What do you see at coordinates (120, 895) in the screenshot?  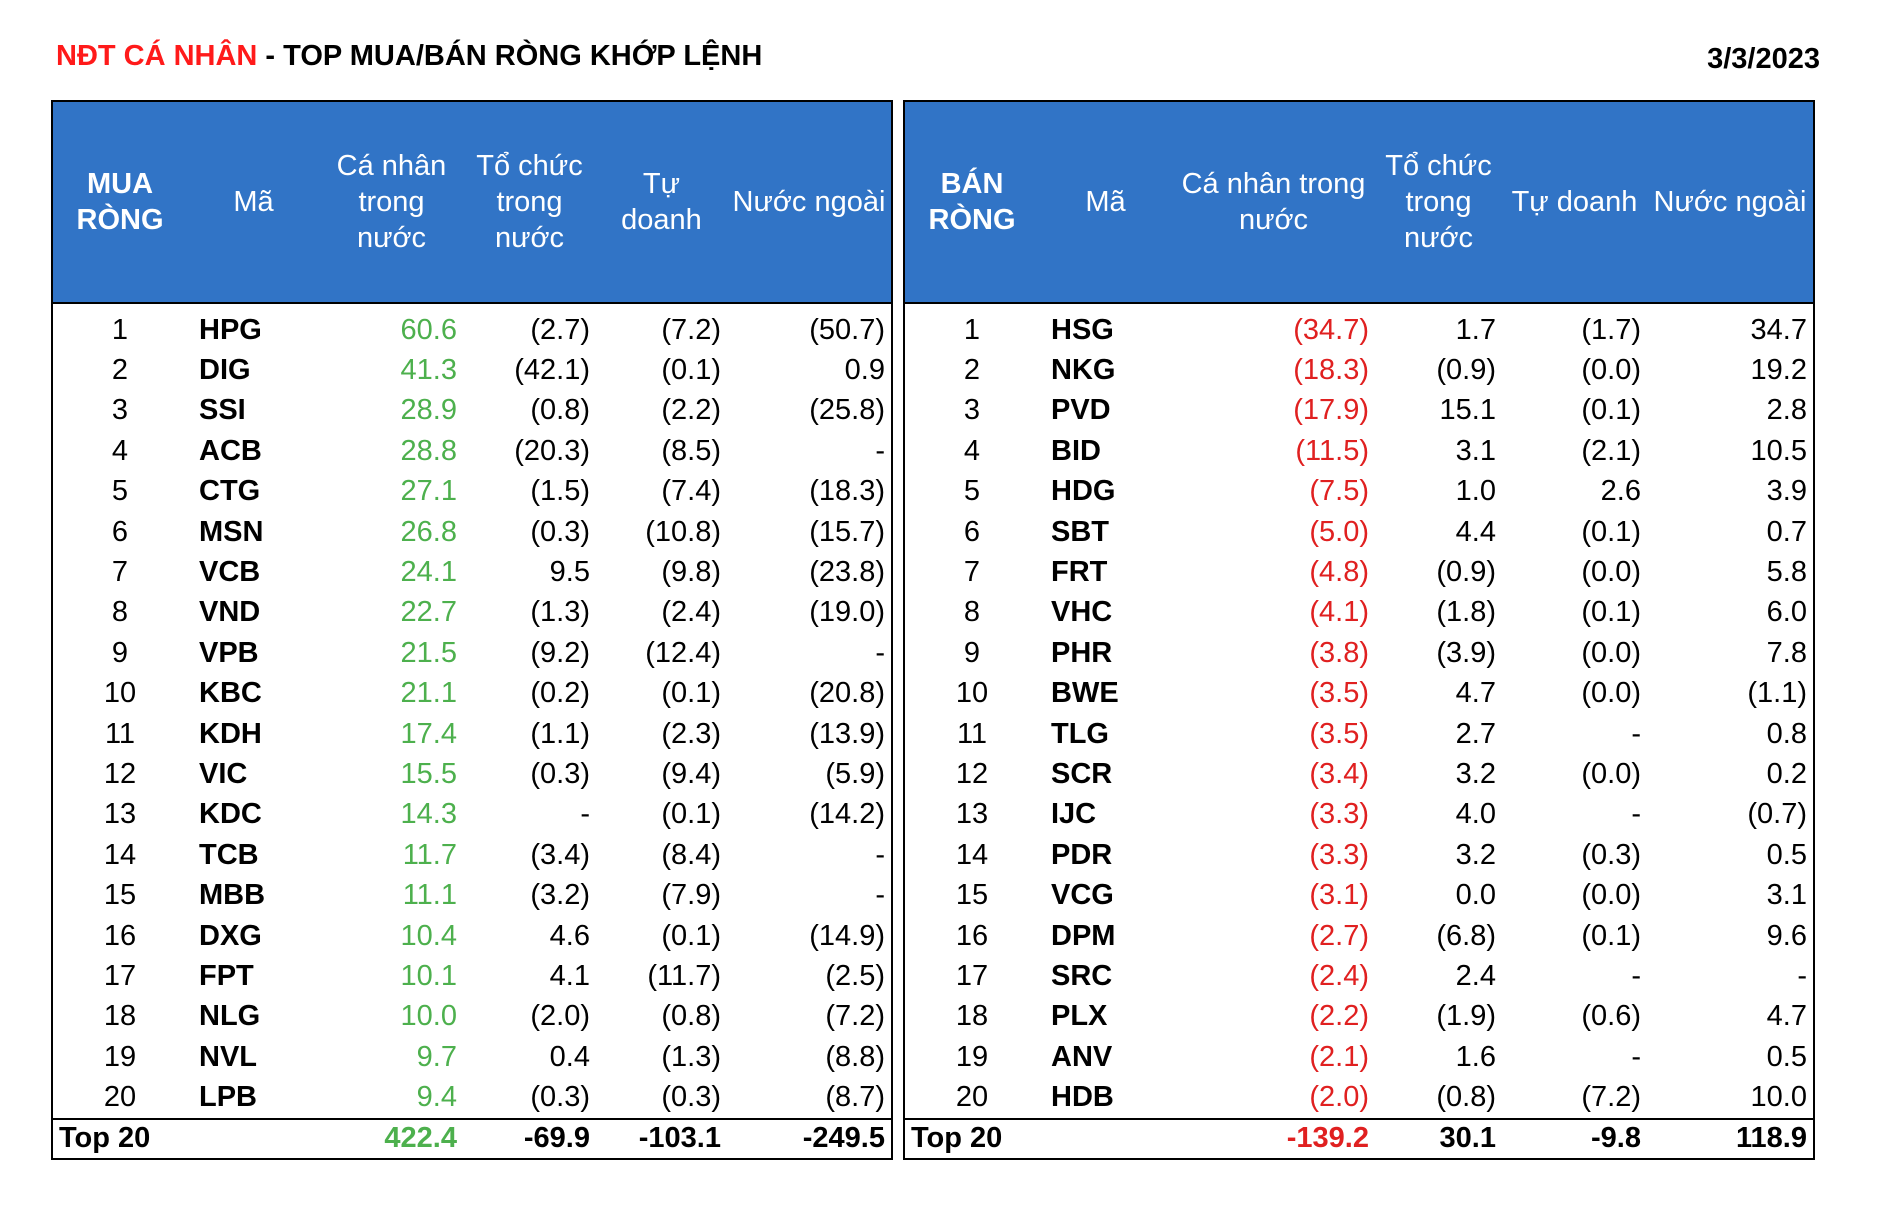 I see `rank: 15` at bounding box center [120, 895].